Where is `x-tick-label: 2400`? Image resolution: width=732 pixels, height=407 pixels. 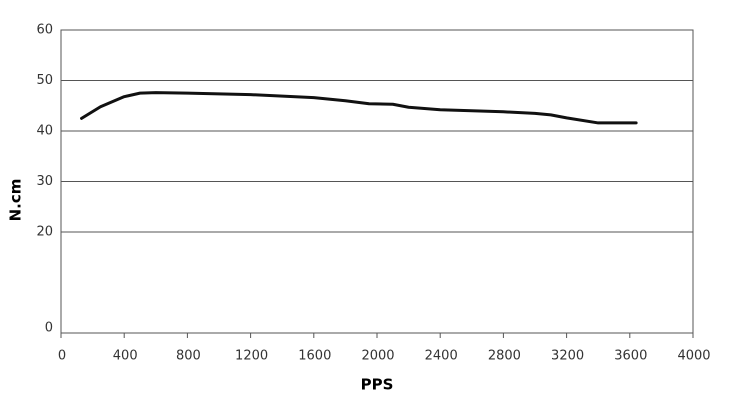
x-tick-label: 2400 is located at coordinates (441, 356).